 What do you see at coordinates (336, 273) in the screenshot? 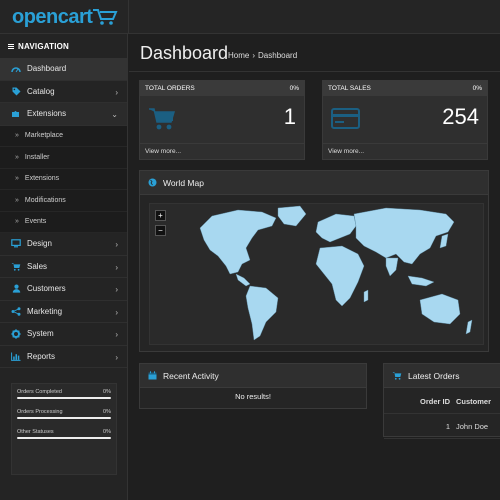
I see `world-map-graphic` at bounding box center [336, 273].